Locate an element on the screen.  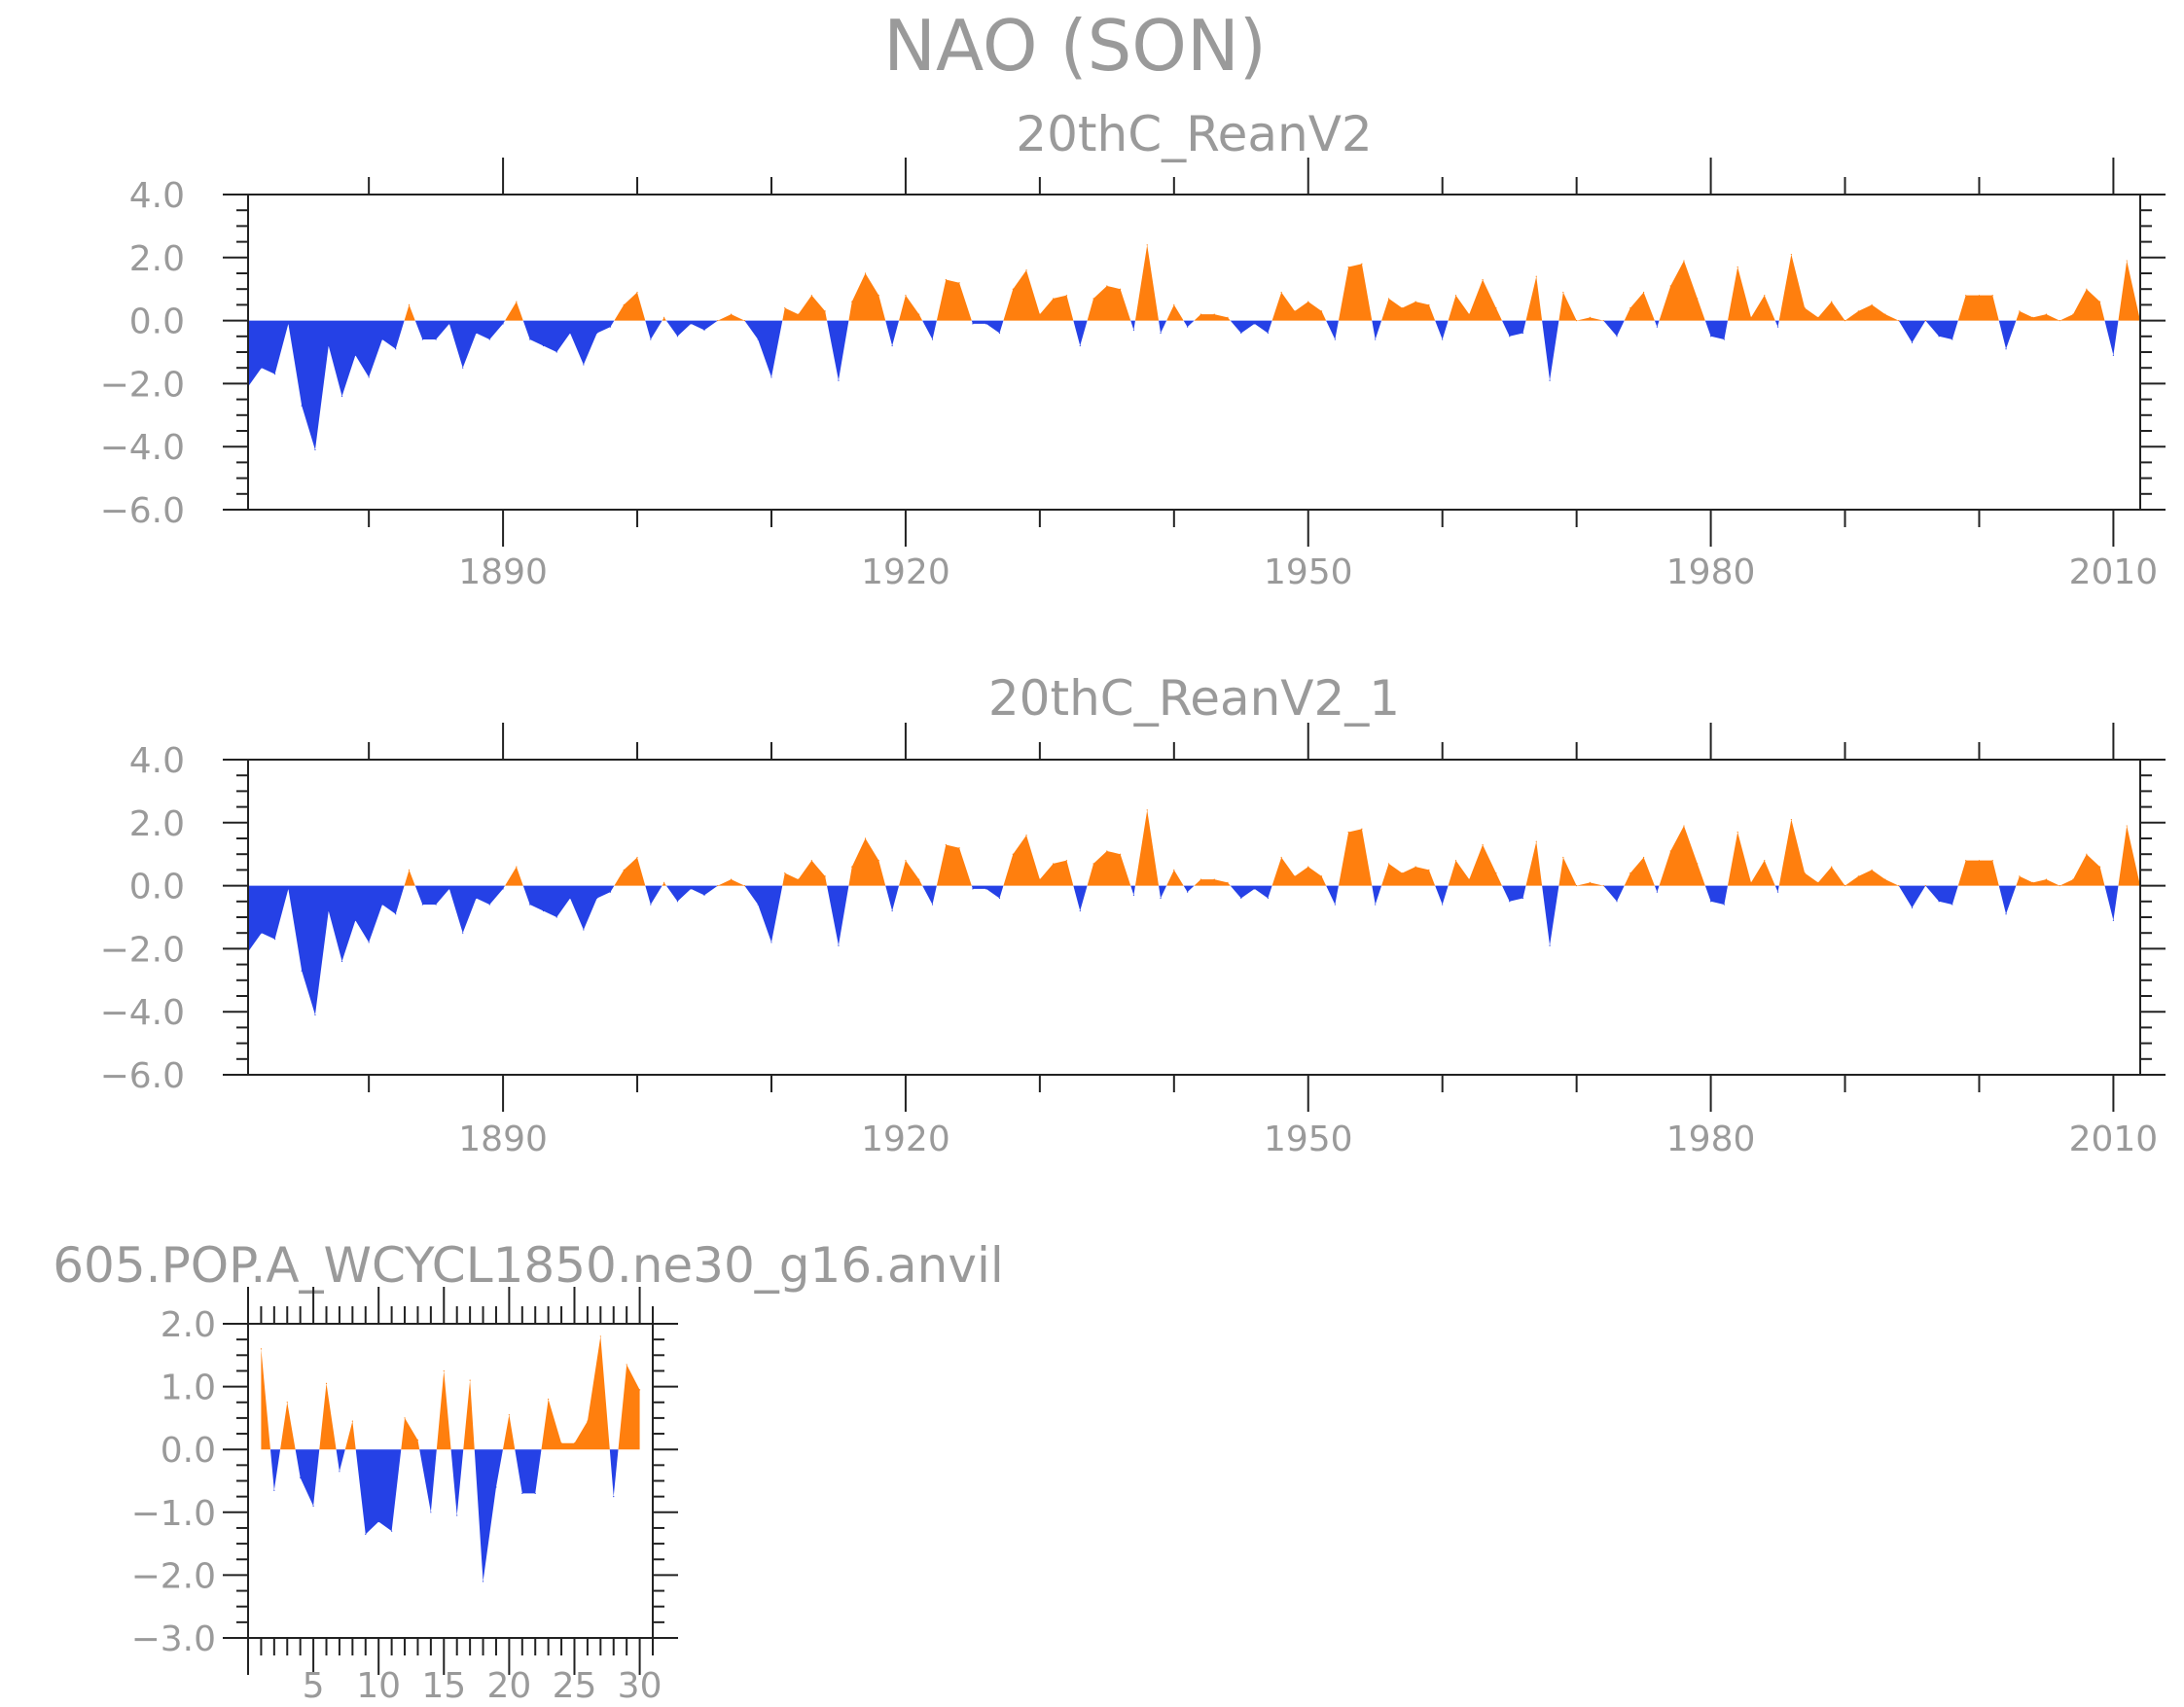
x-tick-label: 25 is located at coordinates (575, 1686).